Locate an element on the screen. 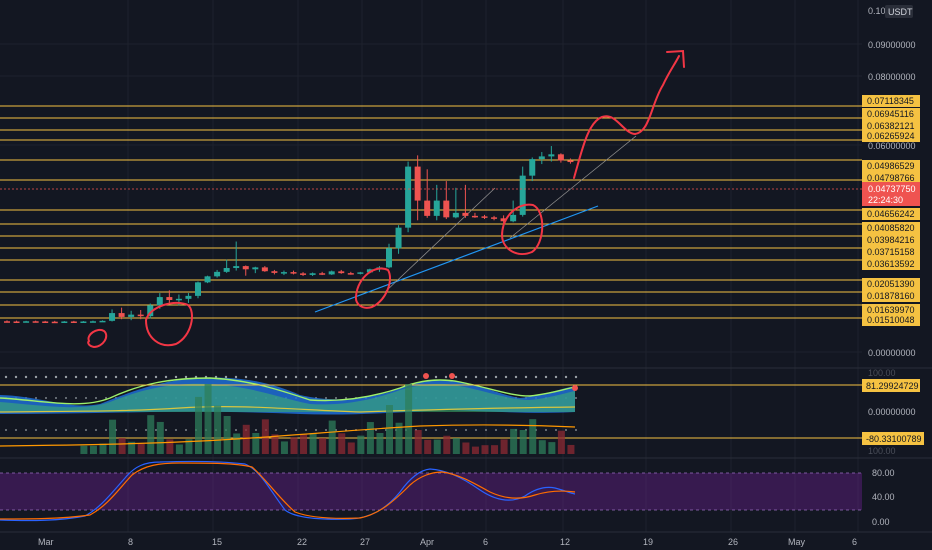  oscillator-pane is located at coordinates (431, 413).